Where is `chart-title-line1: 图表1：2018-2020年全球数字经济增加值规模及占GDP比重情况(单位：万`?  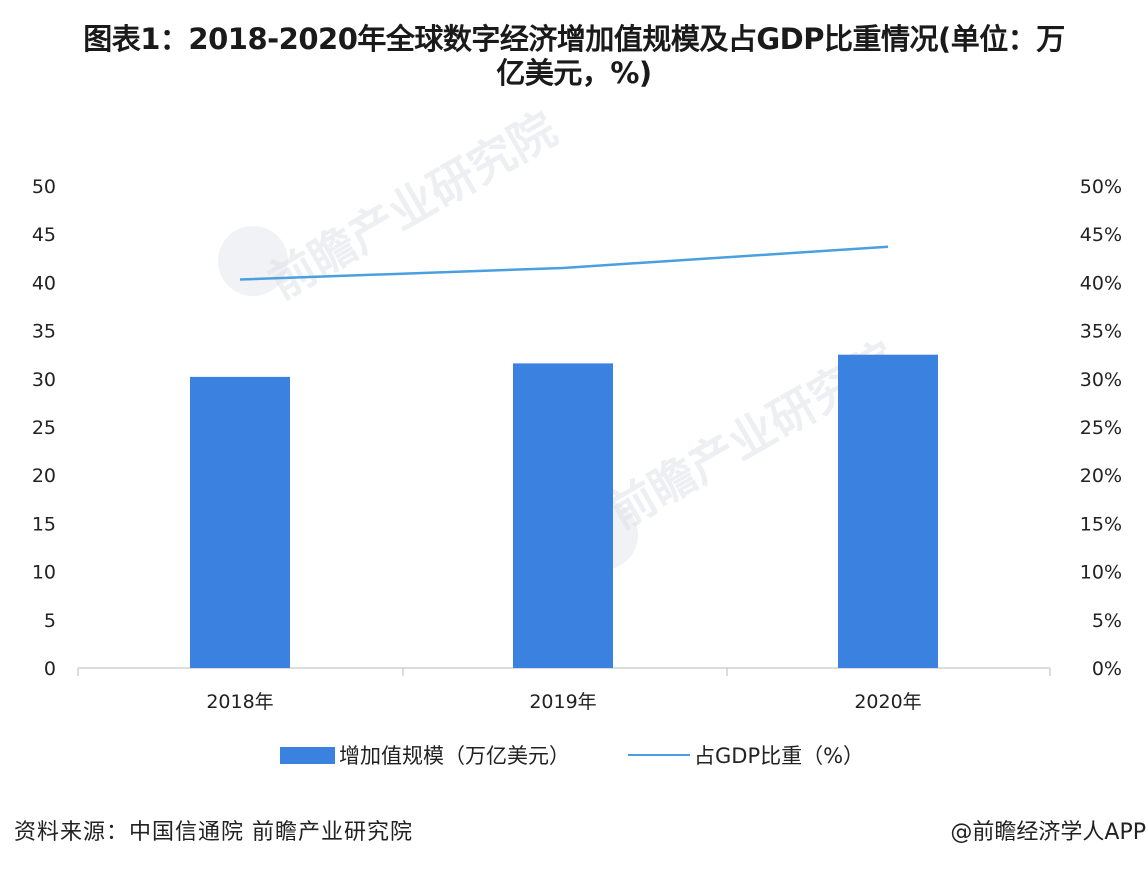
chart-title-line1: 图表1：2018-2020年全球数字经济增加值规模及占GDP比重情况(单位：万 is located at coordinates (574, 39).